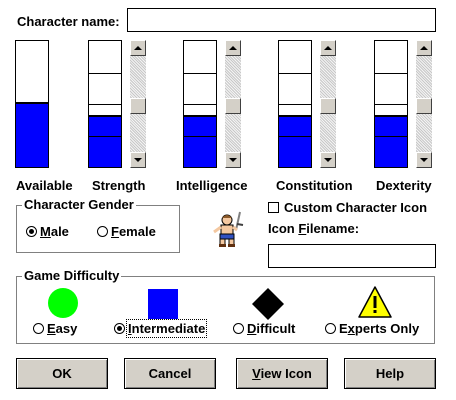 This screenshot has width=456, height=400. Describe the element at coordinates (228, 229) in the screenshot. I see `warrior-character-icon` at that location.